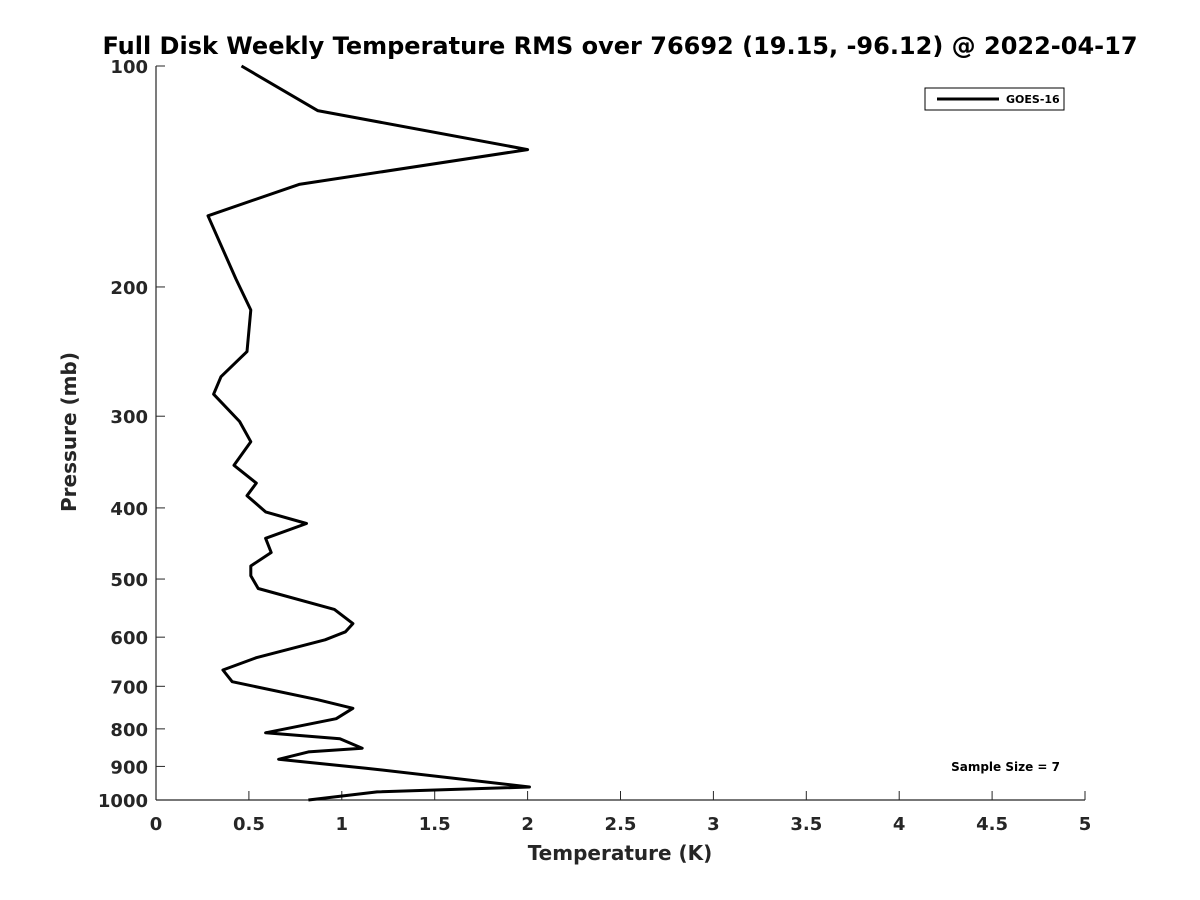  I want to click on x-tick-label: 1, so click(342, 824).